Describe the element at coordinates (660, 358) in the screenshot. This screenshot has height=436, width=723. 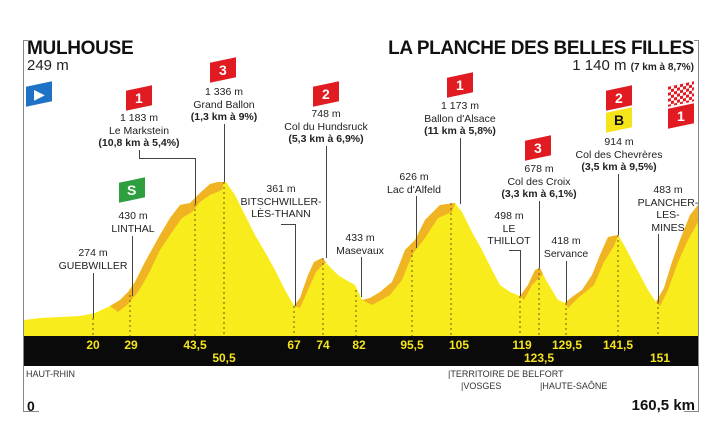
I see `km-marker: 151` at that location.